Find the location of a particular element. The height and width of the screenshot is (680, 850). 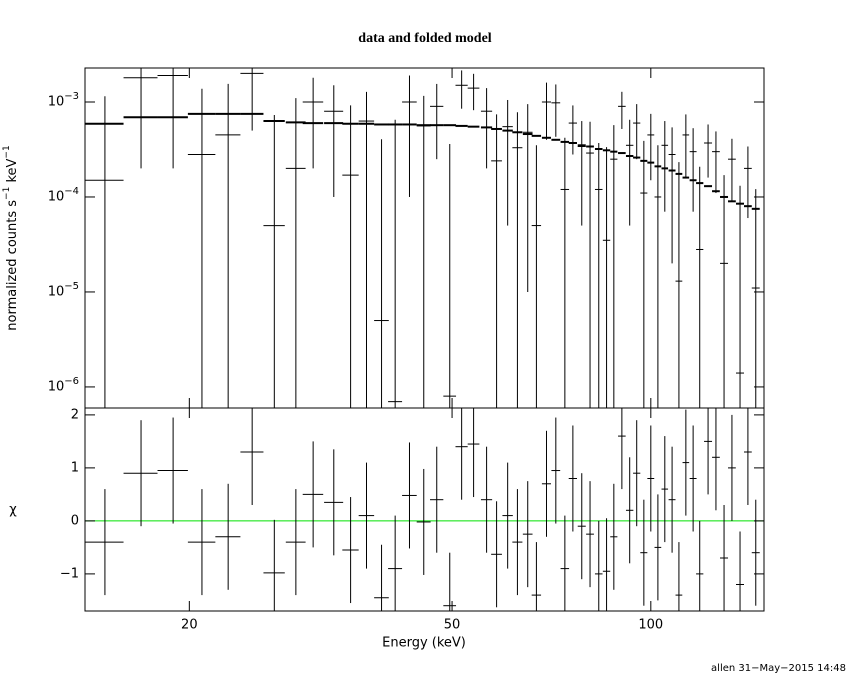

x-axis-label: Energy (keV) is located at coordinates (424, 643).